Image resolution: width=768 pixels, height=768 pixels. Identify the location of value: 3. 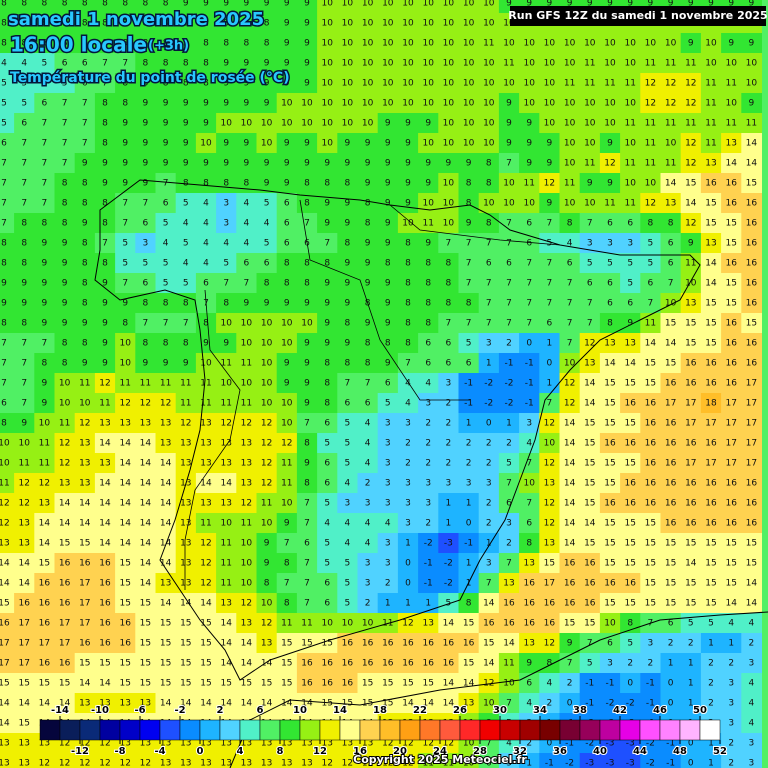
(731, 684).